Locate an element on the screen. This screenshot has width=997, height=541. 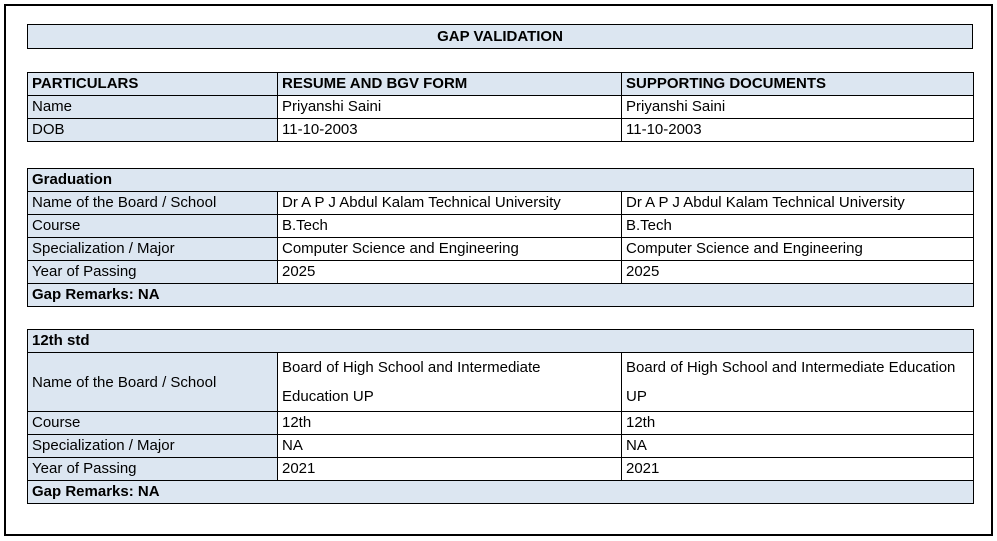
column-header-resume-bgv: RESUME AND BGV FORM is located at coordinates (449, 84).